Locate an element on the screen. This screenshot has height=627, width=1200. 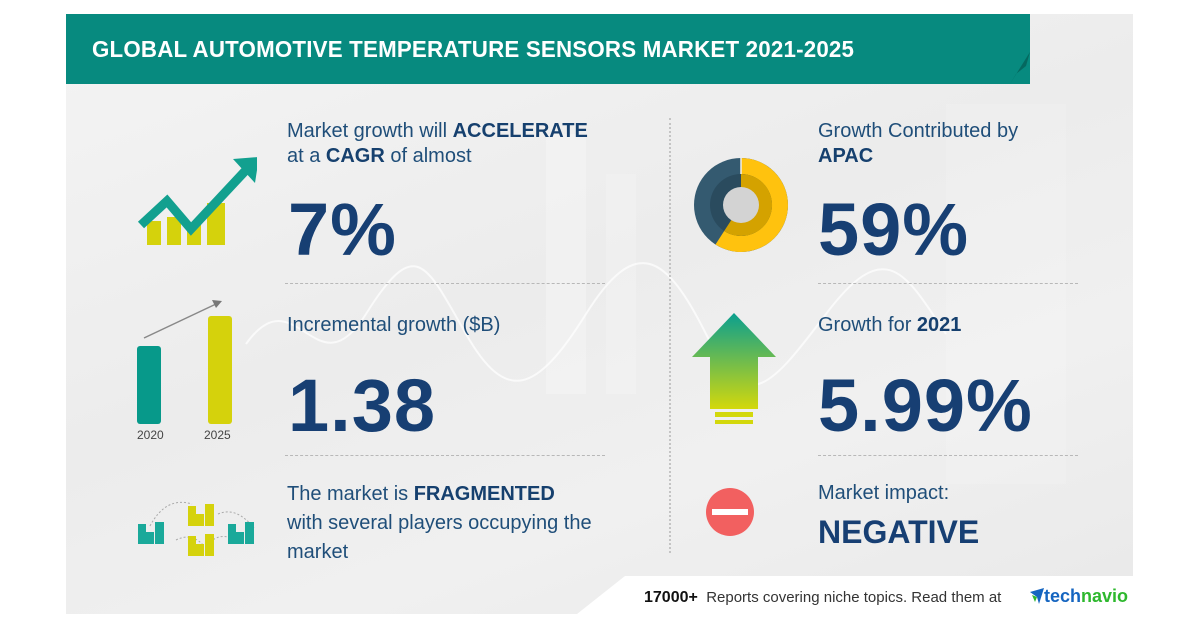
technavio-logo-icon is located at coordinates (1037, 596).